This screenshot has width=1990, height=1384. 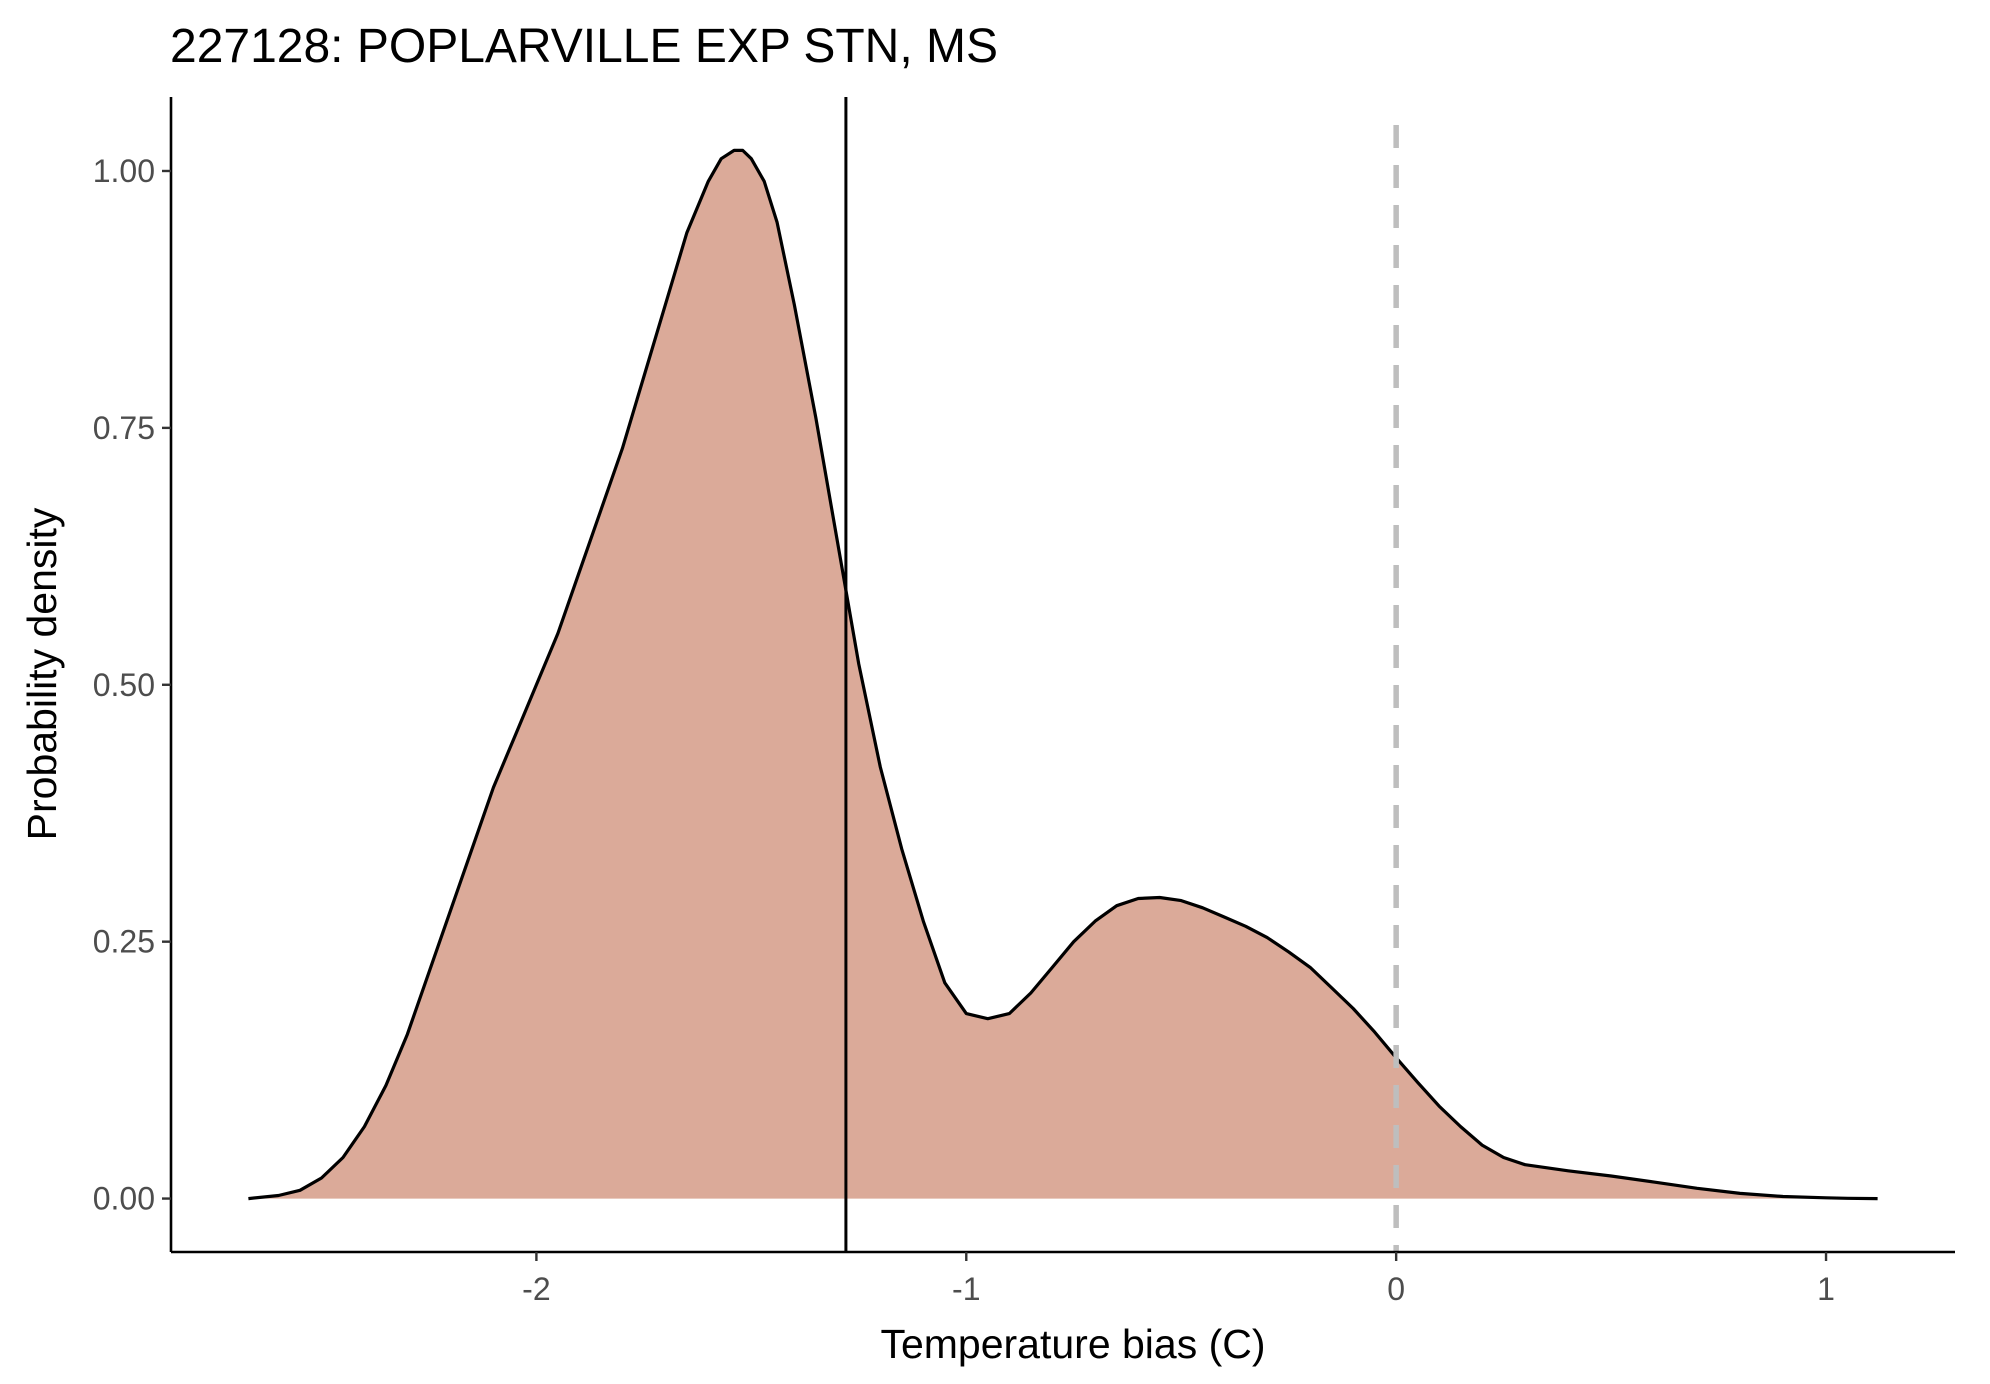 What do you see at coordinates (124, 1199) in the screenshot?
I see `y-tick-label: 0.00` at bounding box center [124, 1199].